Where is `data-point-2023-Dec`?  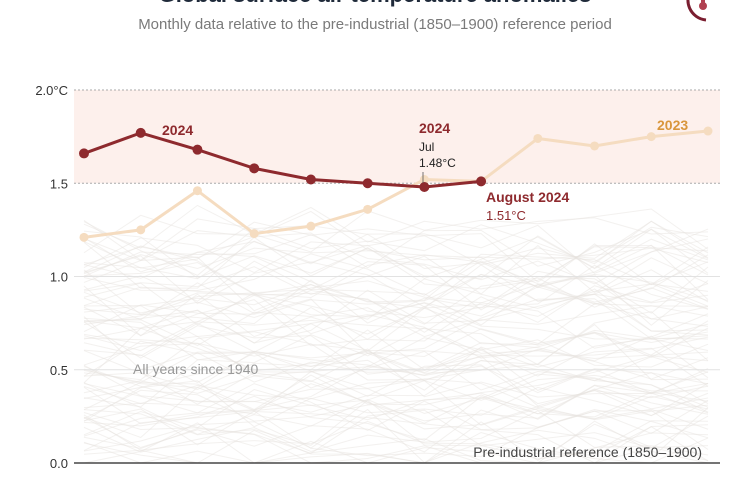
data-point-2023-Dec is located at coordinates (708, 131).